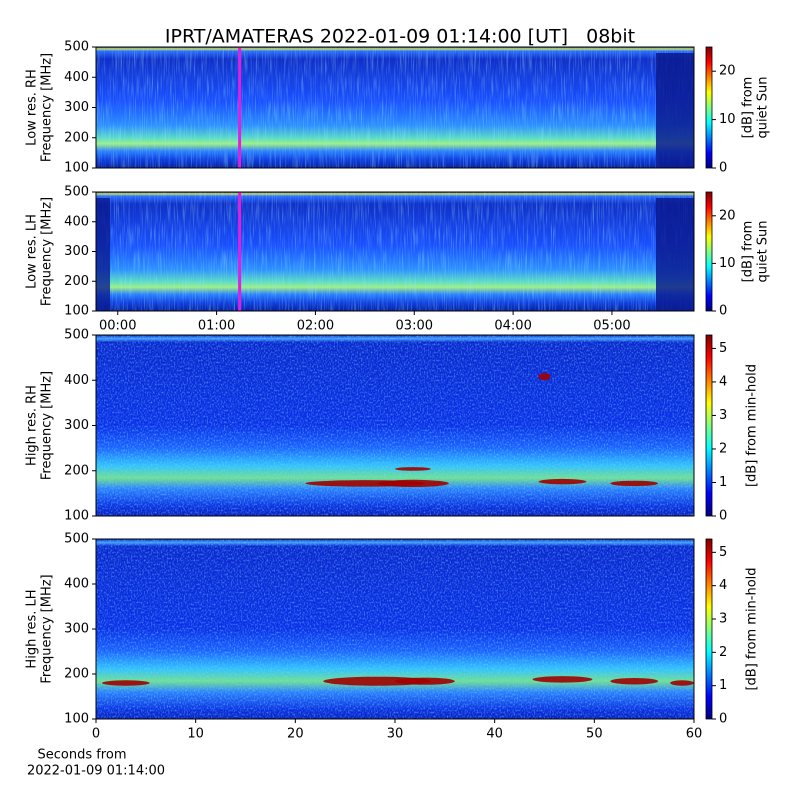 Image resolution: width=800 pixels, height=800 pixels. I want to click on x-tick-label: 40, so click(494, 734).